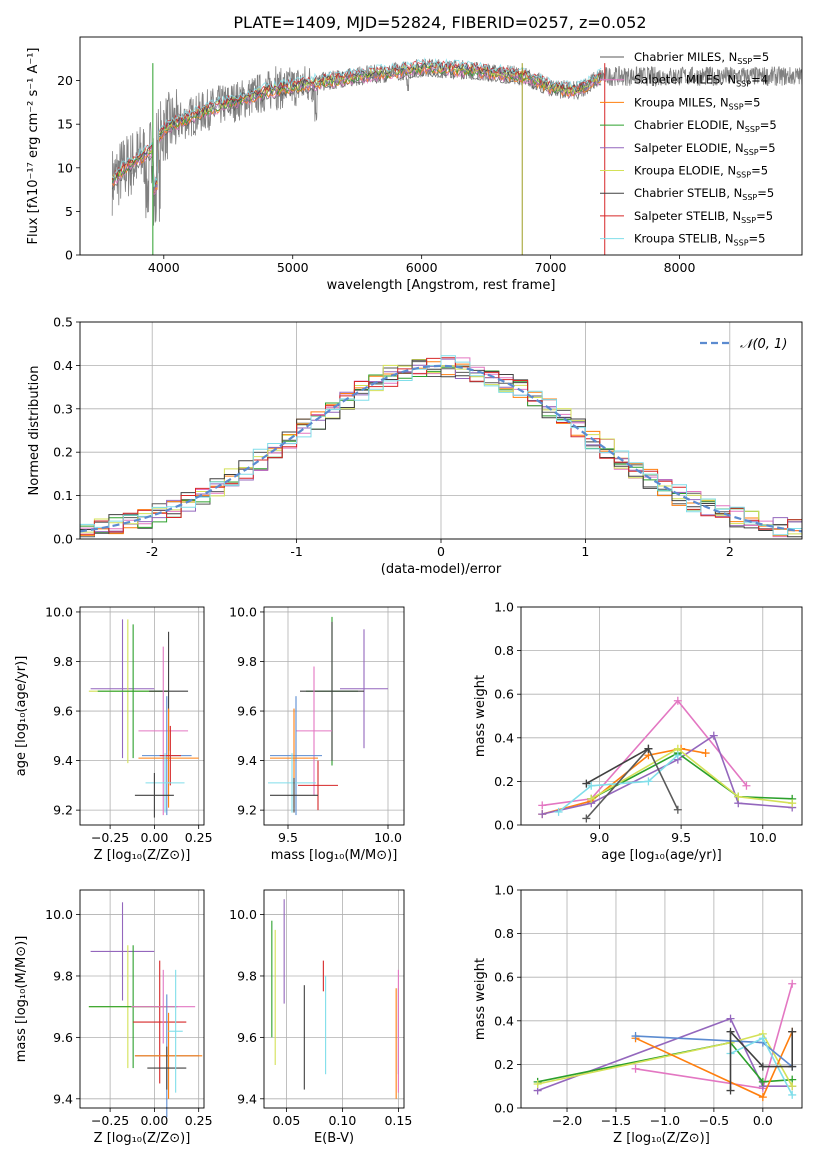 This screenshot has width=819, height=1170. I want to click on y-tick-label: 0.0, so click(63, 539).